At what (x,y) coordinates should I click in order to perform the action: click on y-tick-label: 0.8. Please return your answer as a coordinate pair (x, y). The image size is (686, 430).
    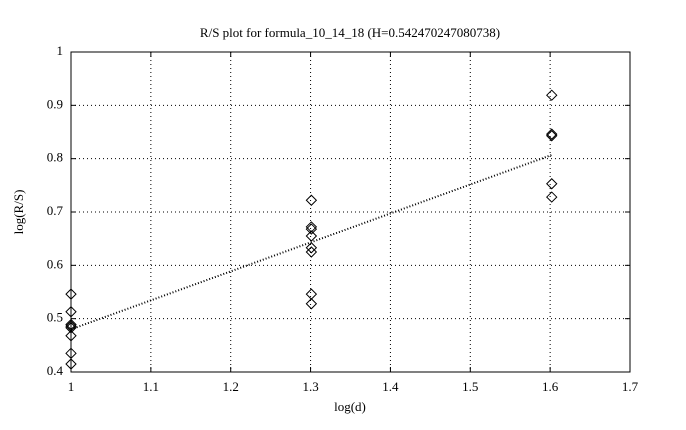
    Looking at the image, I should click on (55, 157).